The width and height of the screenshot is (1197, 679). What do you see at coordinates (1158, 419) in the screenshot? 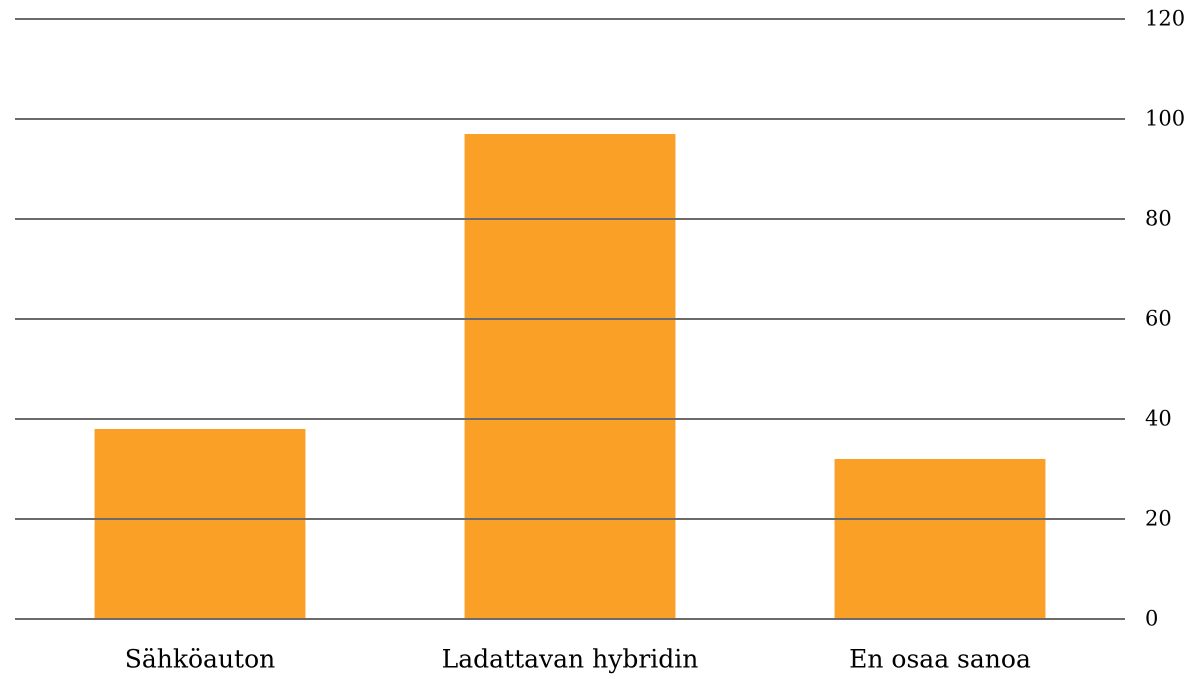
I see `y-tick-label: 40` at bounding box center [1158, 419].